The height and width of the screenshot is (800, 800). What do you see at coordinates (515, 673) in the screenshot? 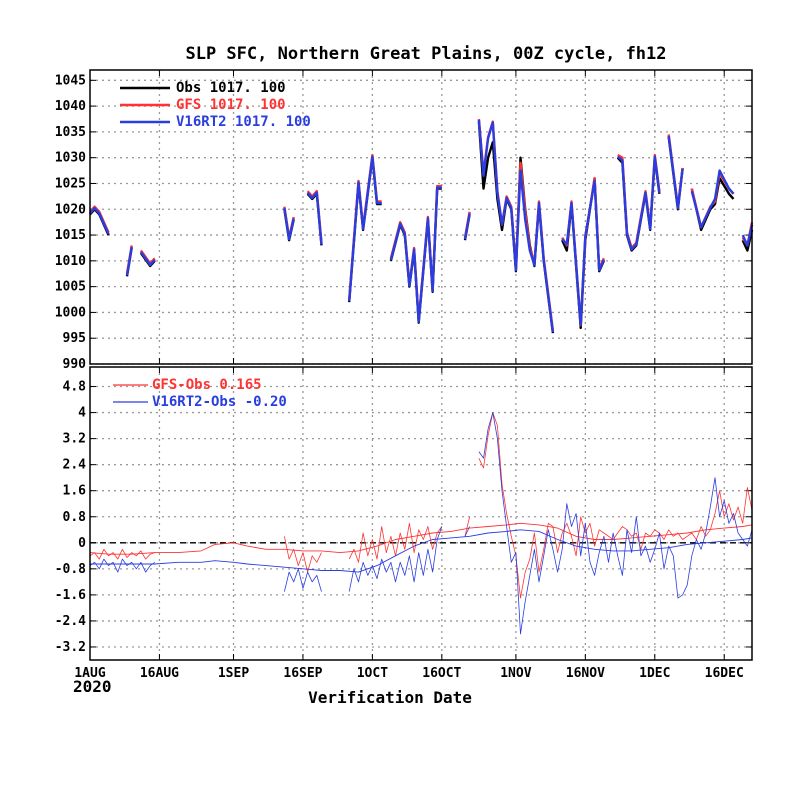
I see `x-tick-label: 1NOV` at bounding box center [515, 673].